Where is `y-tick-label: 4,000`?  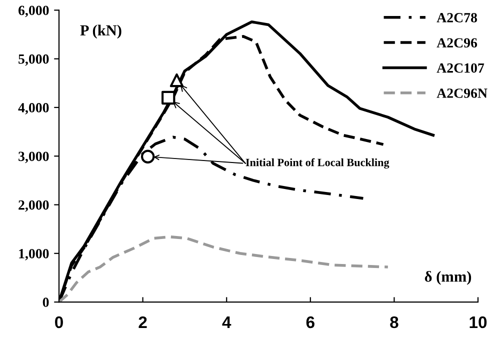
y-tick-label: 4,000 is located at coordinates (33, 108).